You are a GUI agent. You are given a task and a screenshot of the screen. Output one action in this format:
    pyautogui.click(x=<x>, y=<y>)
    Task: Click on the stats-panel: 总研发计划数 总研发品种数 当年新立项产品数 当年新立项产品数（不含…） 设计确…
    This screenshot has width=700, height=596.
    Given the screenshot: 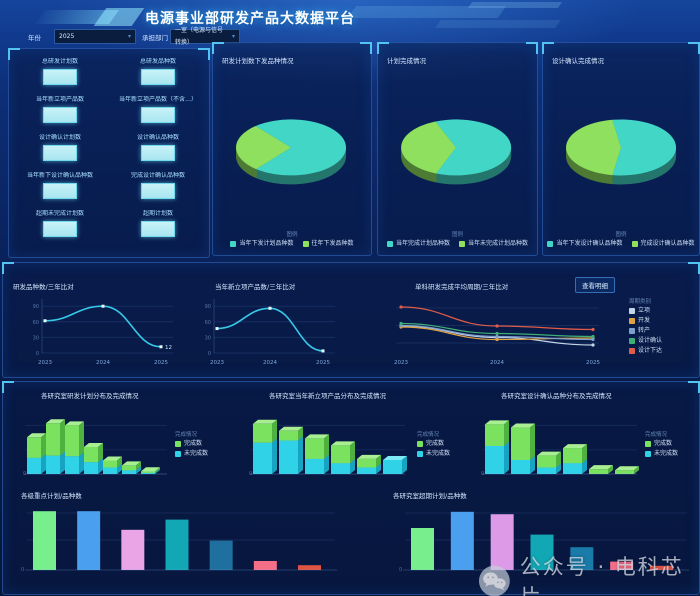 What is the action you would take?
    pyautogui.click(x=109, y=153)
    